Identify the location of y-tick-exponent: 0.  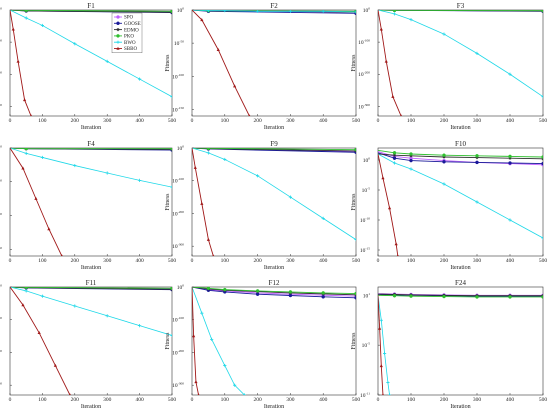
(369, 9).